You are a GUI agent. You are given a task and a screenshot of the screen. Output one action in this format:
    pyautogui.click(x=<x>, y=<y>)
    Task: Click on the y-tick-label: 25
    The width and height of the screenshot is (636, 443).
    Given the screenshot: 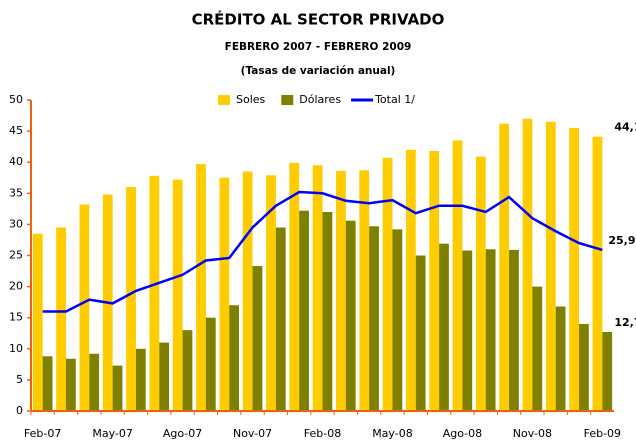 What is the action you would take?
    pyautogui.click(x=16, y=255)
    